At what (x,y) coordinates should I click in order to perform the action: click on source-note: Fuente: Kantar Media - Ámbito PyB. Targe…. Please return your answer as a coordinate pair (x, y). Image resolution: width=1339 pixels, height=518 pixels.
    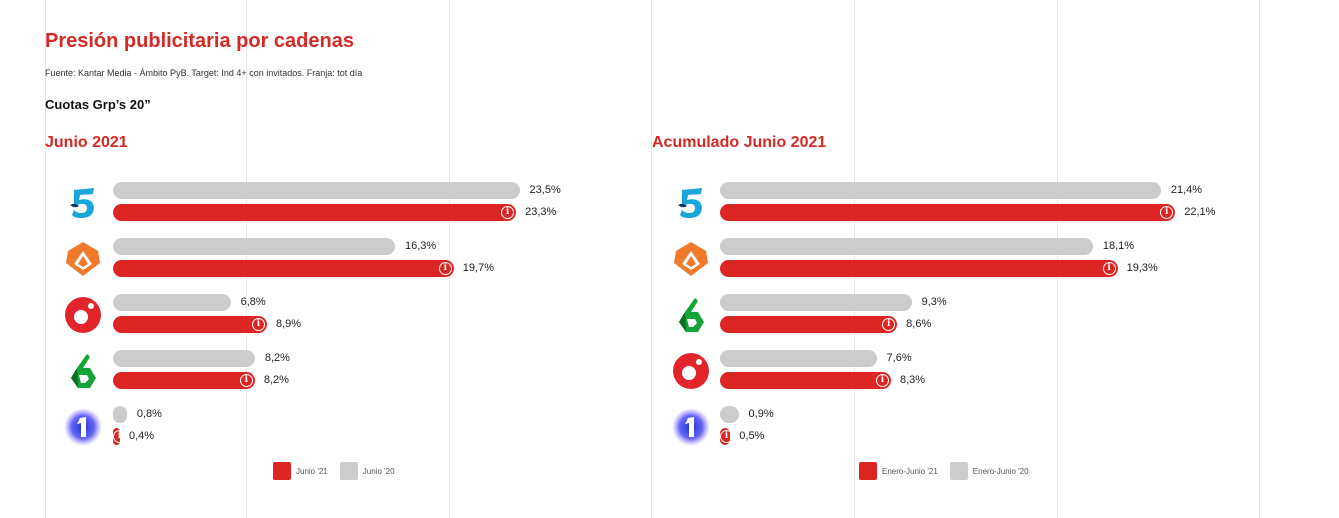
    Looking at the image, I should click on (204, 73).